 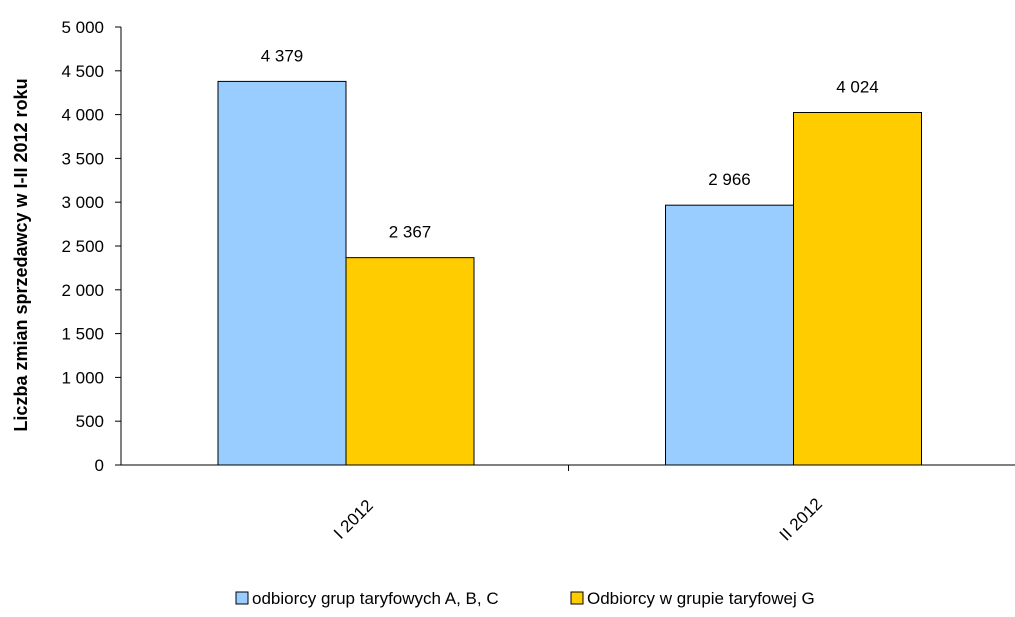 I want to click on y-tick-label: 3 500, so click(x=82, y=158).